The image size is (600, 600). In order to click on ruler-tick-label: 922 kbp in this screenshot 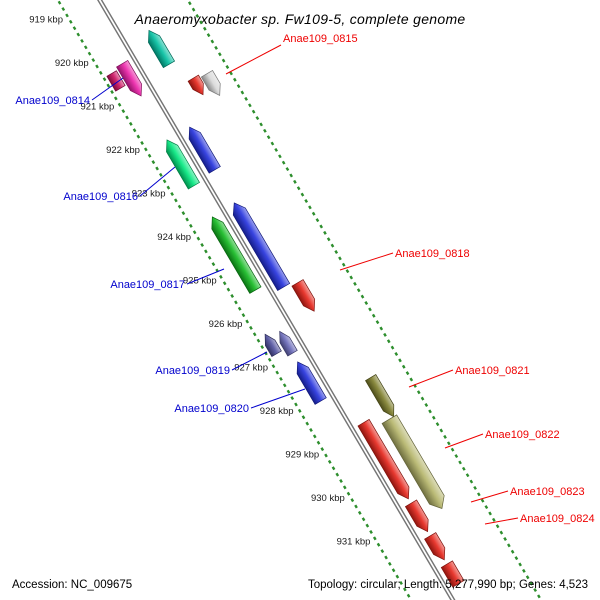, I will do `click(123, 150)`.